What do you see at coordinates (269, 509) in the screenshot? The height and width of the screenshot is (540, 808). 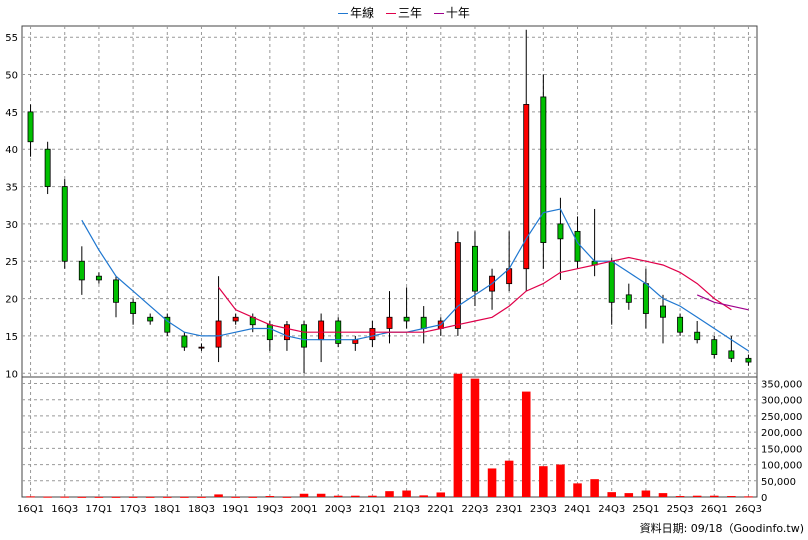 I see `x-tick-label: 19Q3` at bounding box center [269, 509].